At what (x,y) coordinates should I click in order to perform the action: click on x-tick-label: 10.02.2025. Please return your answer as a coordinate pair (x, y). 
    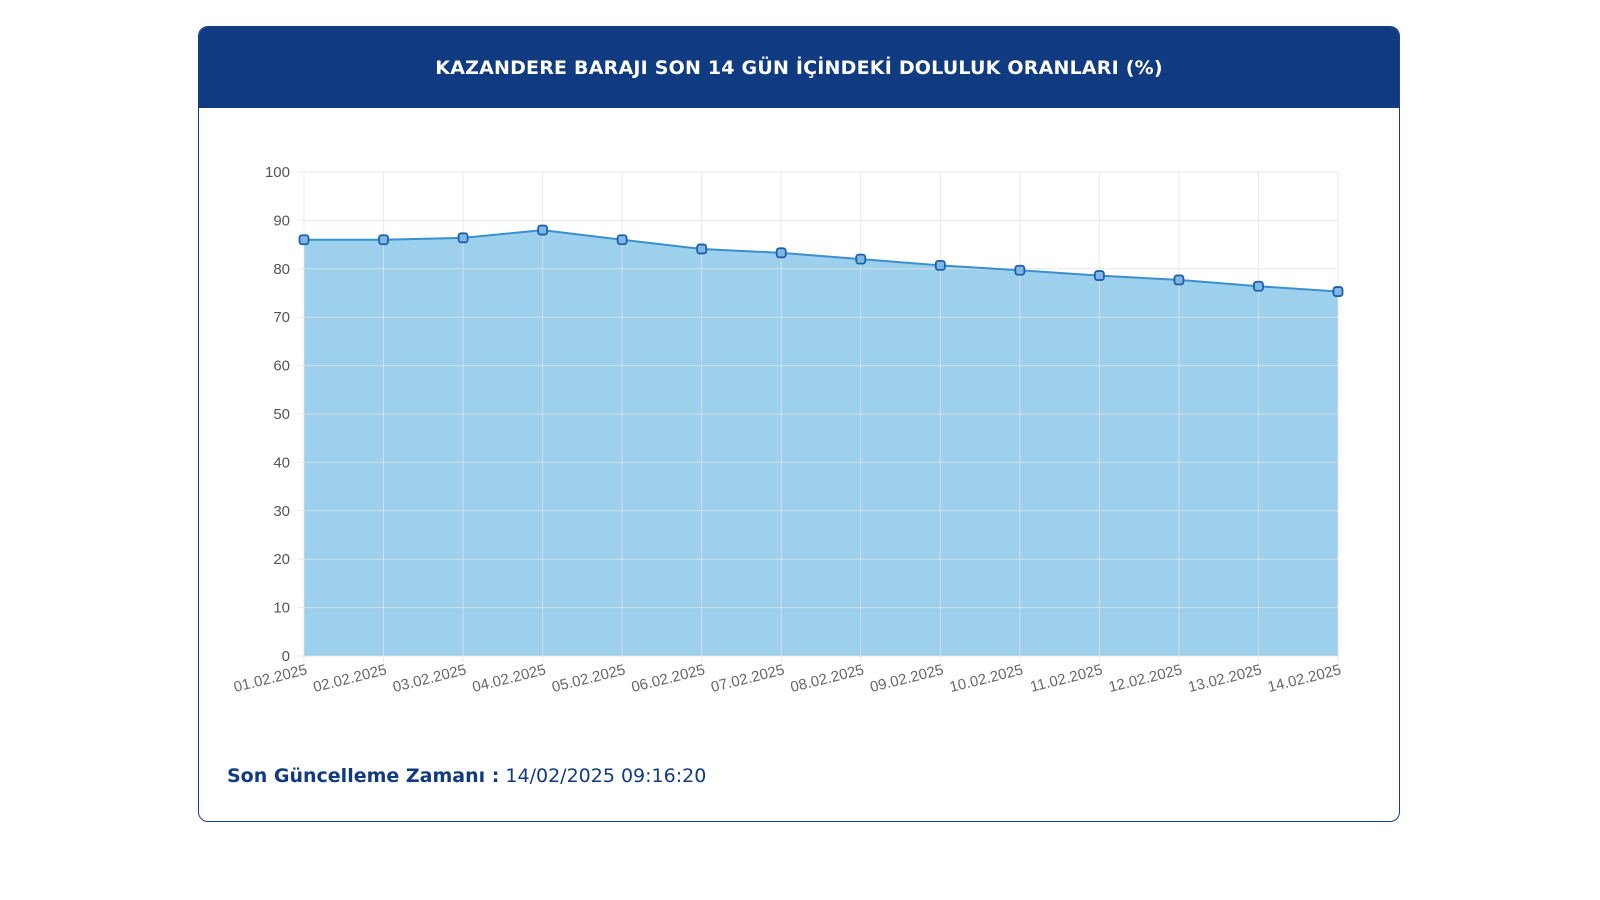
    Looking at the image, I should click on (986, 678).